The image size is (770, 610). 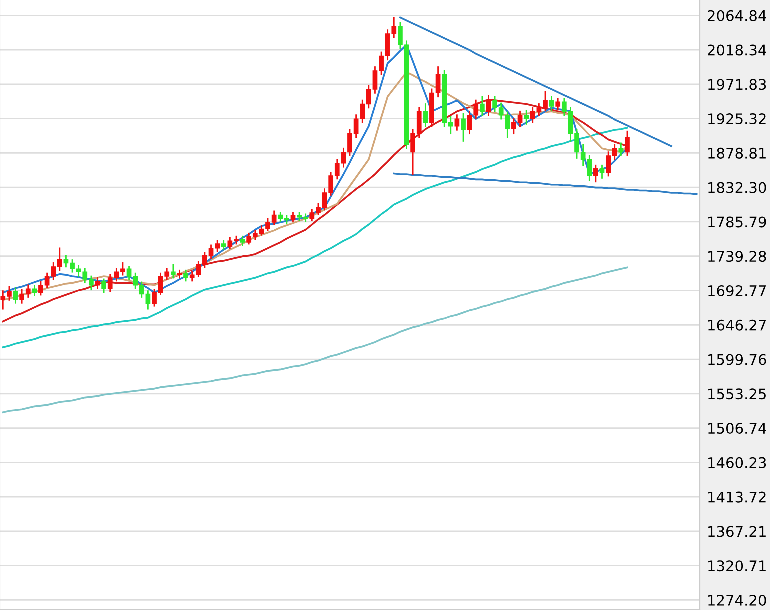 What do you see at coordinates (737, 50) in the screenshot?
I see `y-tick-label: 2018.34` at bounding box center [737, 50].